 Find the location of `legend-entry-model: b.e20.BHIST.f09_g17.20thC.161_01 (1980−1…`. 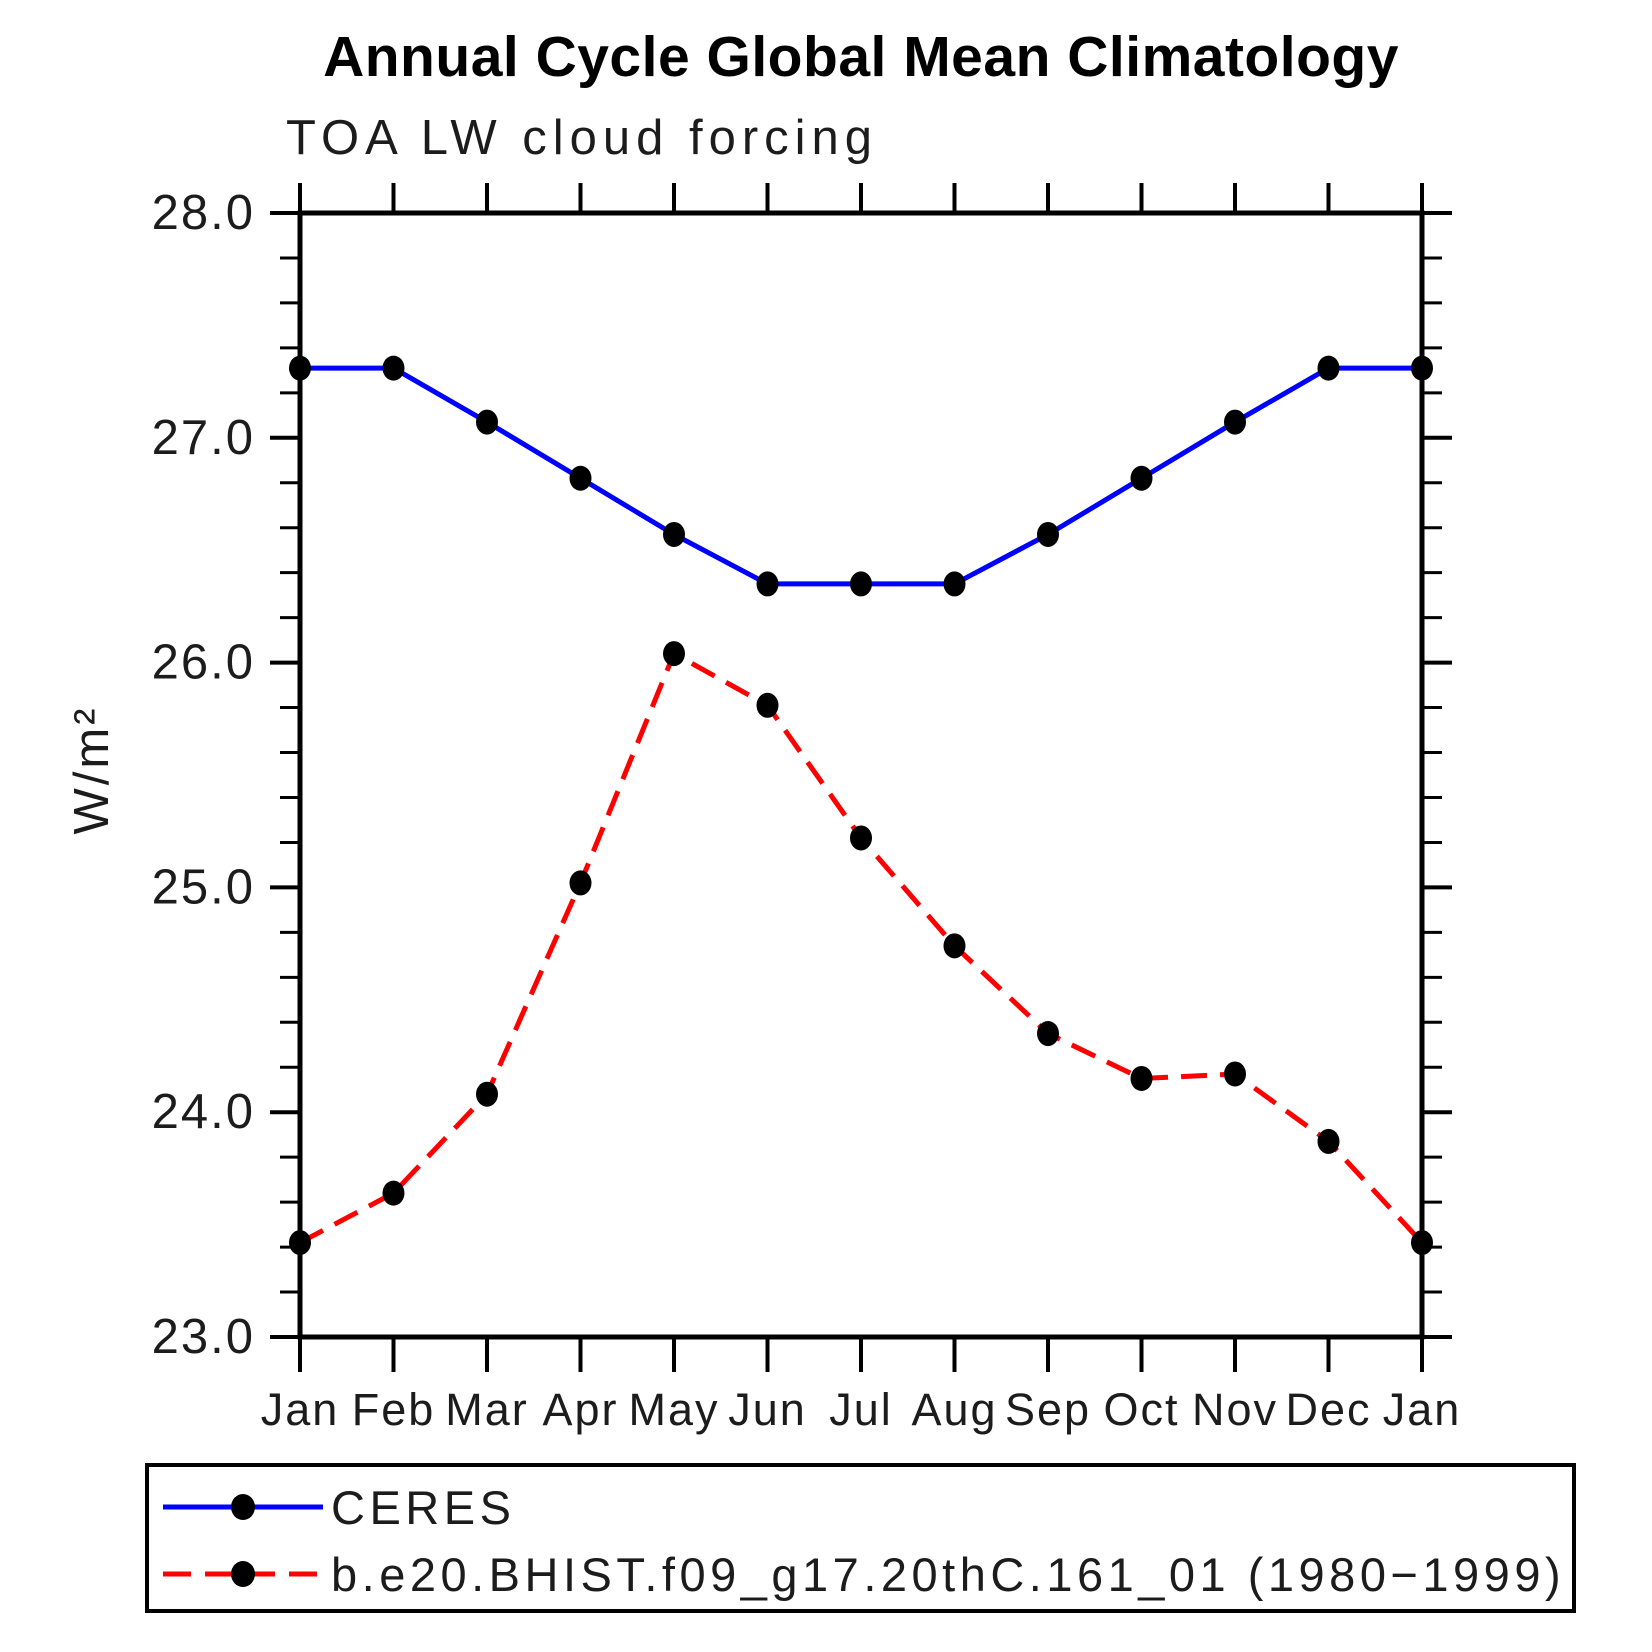

legend-entry-model: b.e20.BHIST.f09_g17.20thC.161_01 (1980−1… is located at coordinates (861, 1574).